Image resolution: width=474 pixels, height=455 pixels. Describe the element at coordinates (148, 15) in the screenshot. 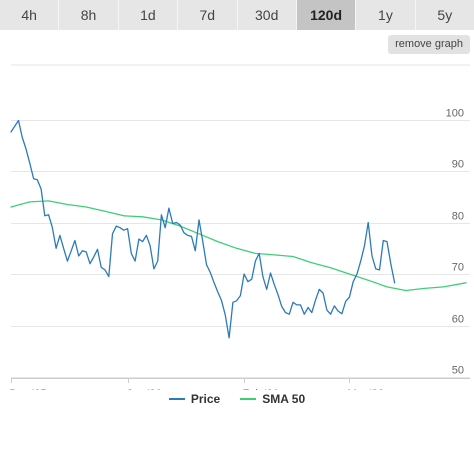

I see `tab-1d: 1d` at that location.